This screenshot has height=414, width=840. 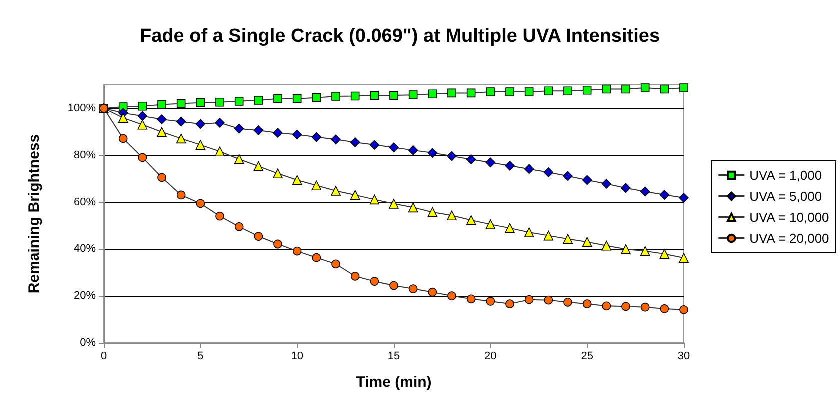 What do you see at coordinates (394, 356) in the screenshot?
I see `x-tick-label: 15` at bounding box center [394, 356].